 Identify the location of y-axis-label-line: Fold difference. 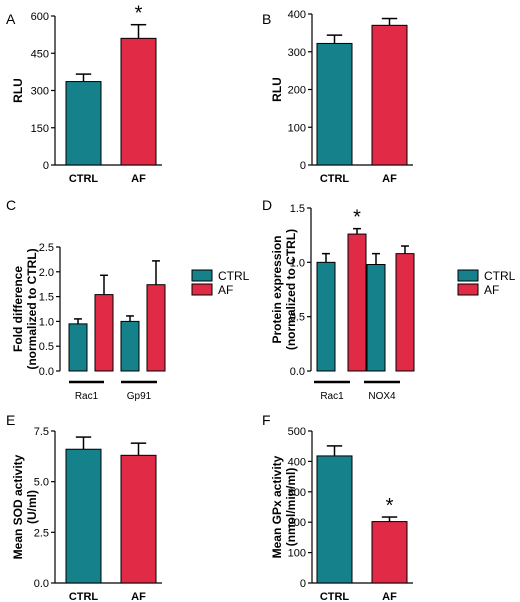
(18, 309).